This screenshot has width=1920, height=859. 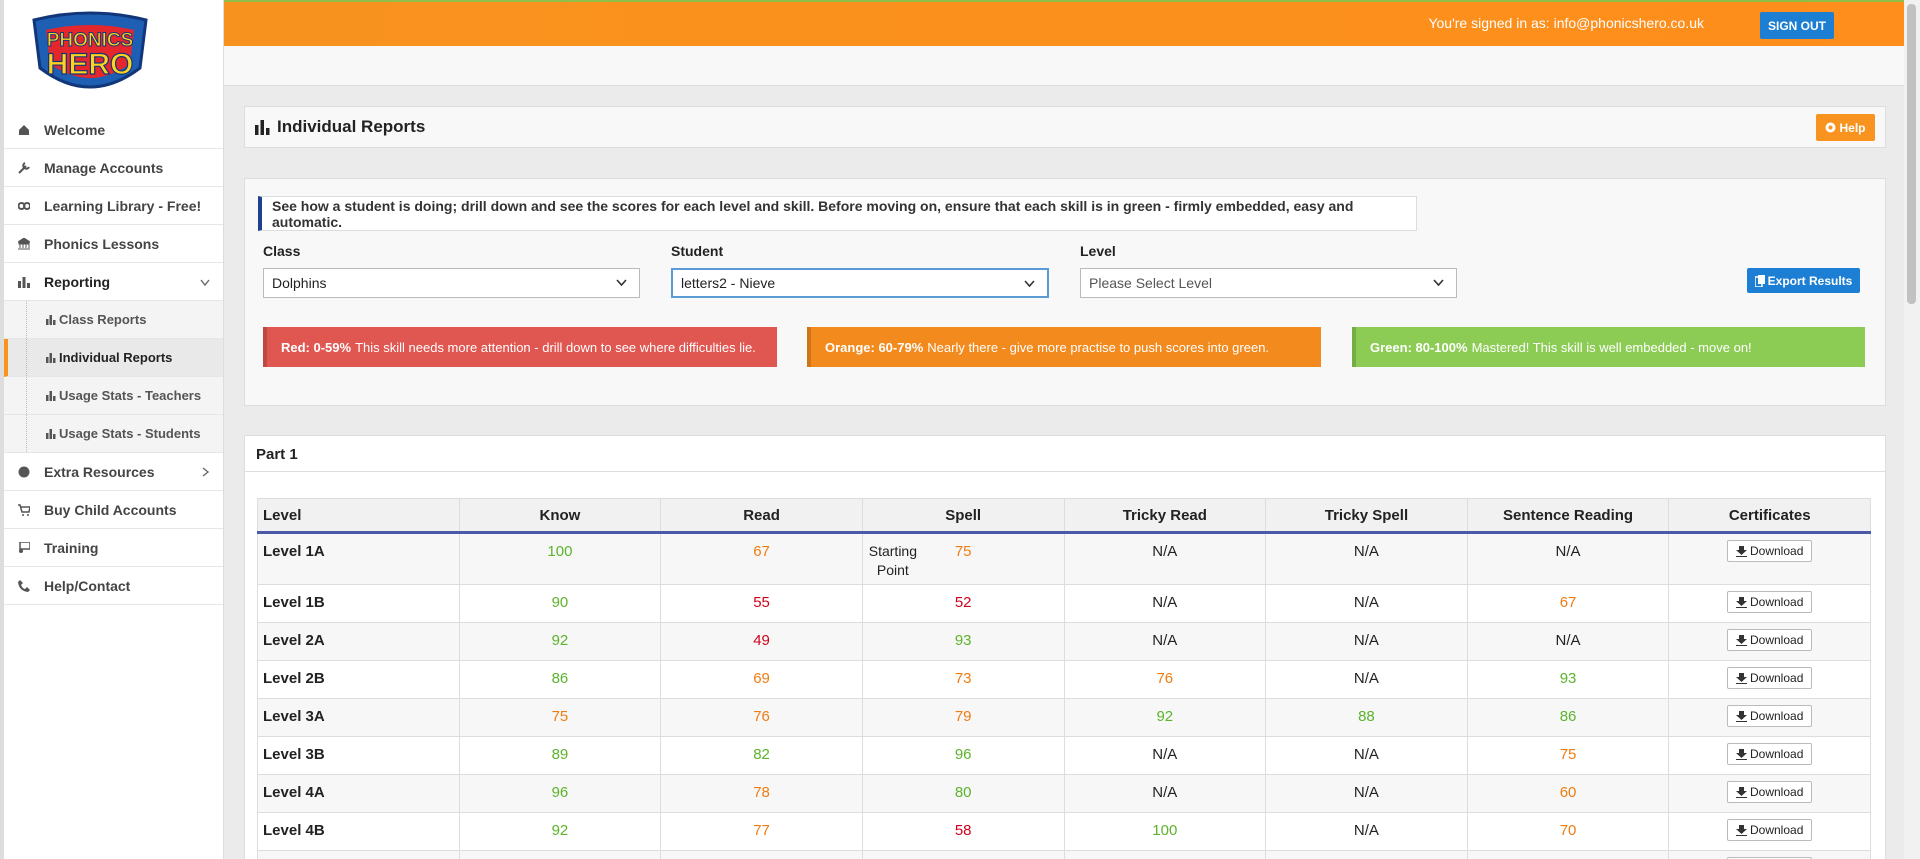 I want to click on score: 55, so click(x=761, y=602).